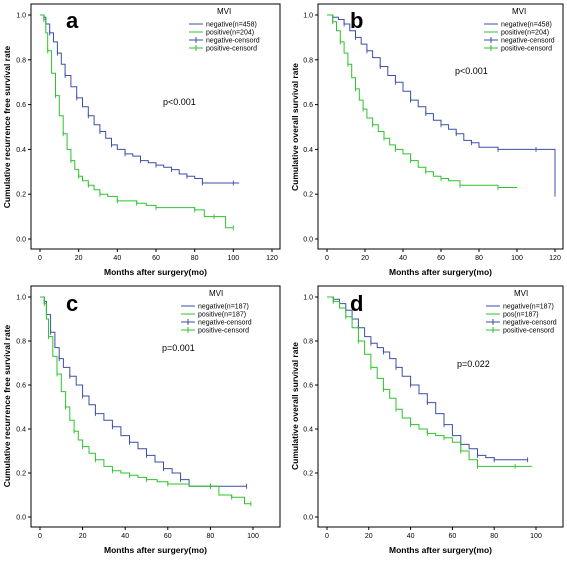 This screenshot has height=562, width=567. What do you see at coordinates (473, 364) in the screenshot?
I see `p-value: p=0.022` at bounding box center [473, 364].